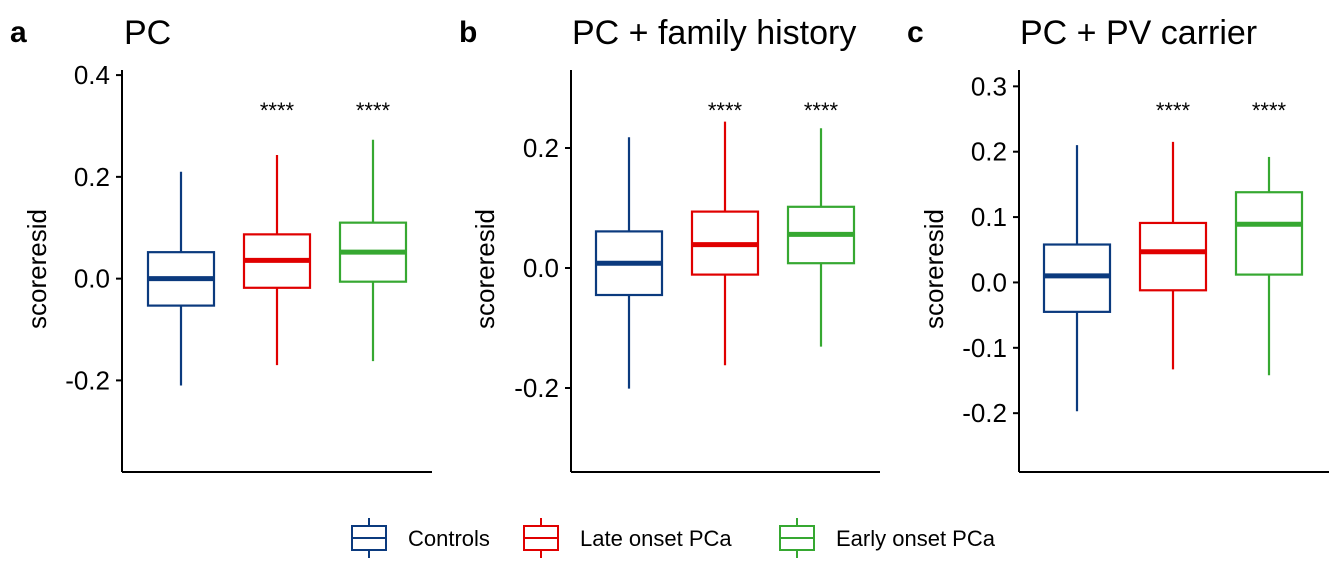 Image resolution: width=1344 pixels, height=576 pixels. I want to click on legend-item: Controls, so click(420, 538).